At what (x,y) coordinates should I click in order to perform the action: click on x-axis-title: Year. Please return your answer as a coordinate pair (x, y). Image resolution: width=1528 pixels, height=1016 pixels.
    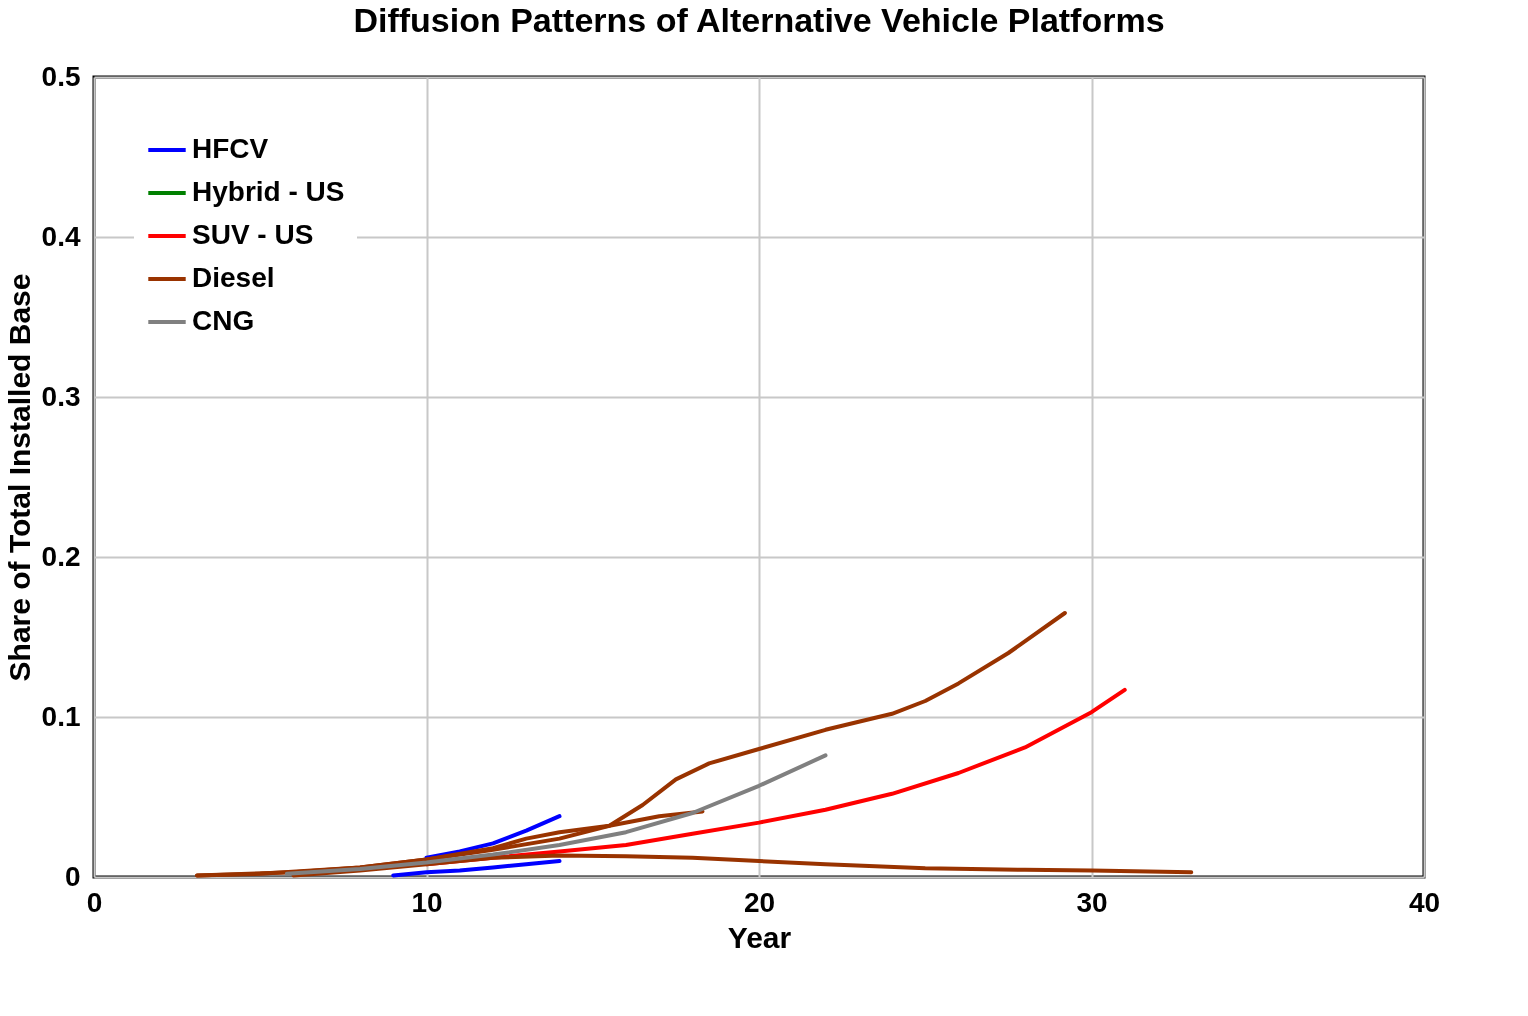
    Looking at the image, I should click on (759, 937).